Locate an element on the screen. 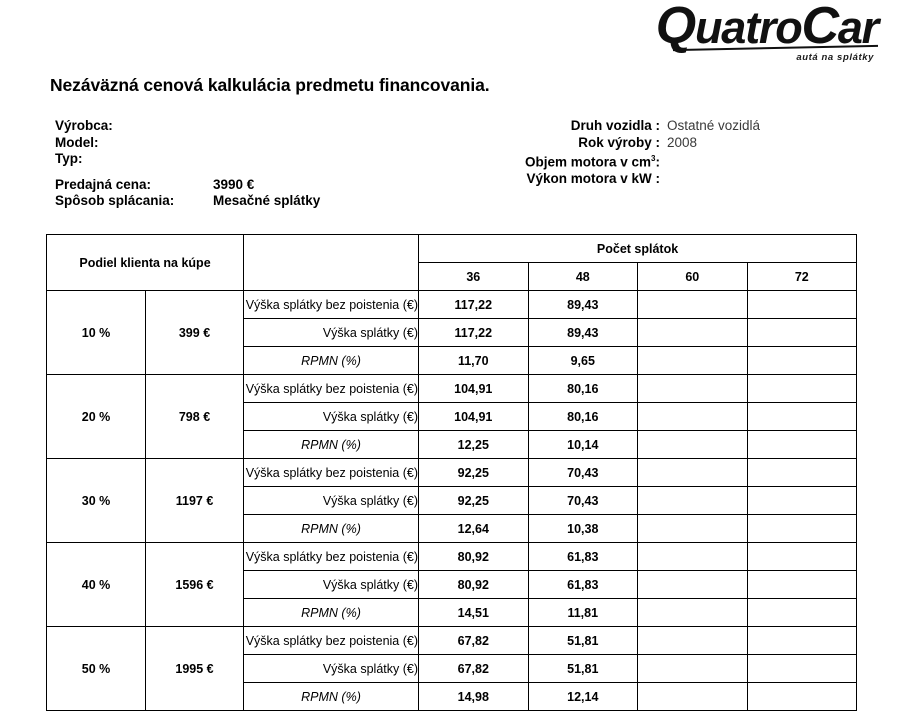 The image size is (900, 711). cell-value-term-48: 11,81 is located at coordinates (583, 612).